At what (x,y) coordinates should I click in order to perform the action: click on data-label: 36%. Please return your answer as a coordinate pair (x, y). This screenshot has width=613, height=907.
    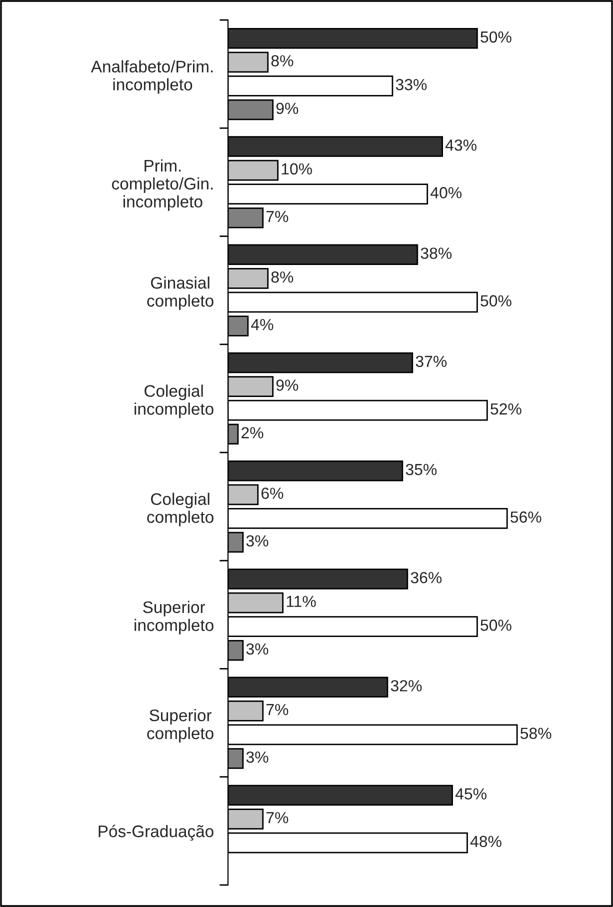
    Looking at the image, I should click on (426, 578).